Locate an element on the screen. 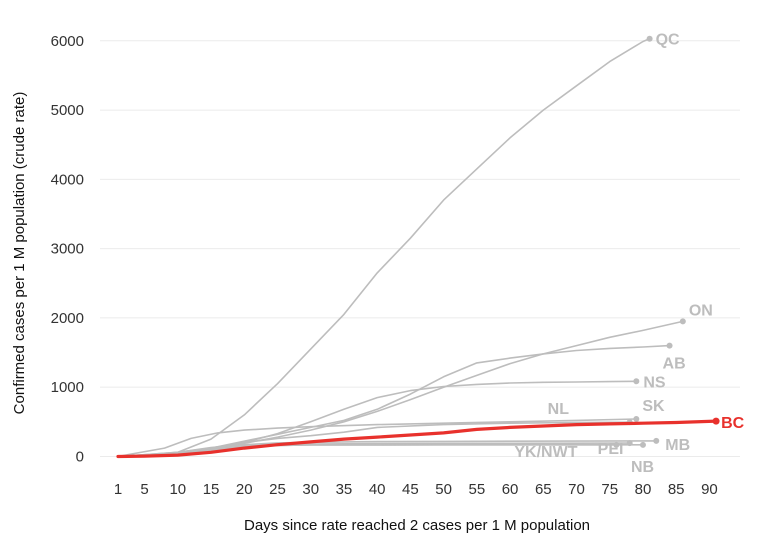 This screenshot has width=762, height=533. series-endpoint-mb is located at coordinates (656, 440).